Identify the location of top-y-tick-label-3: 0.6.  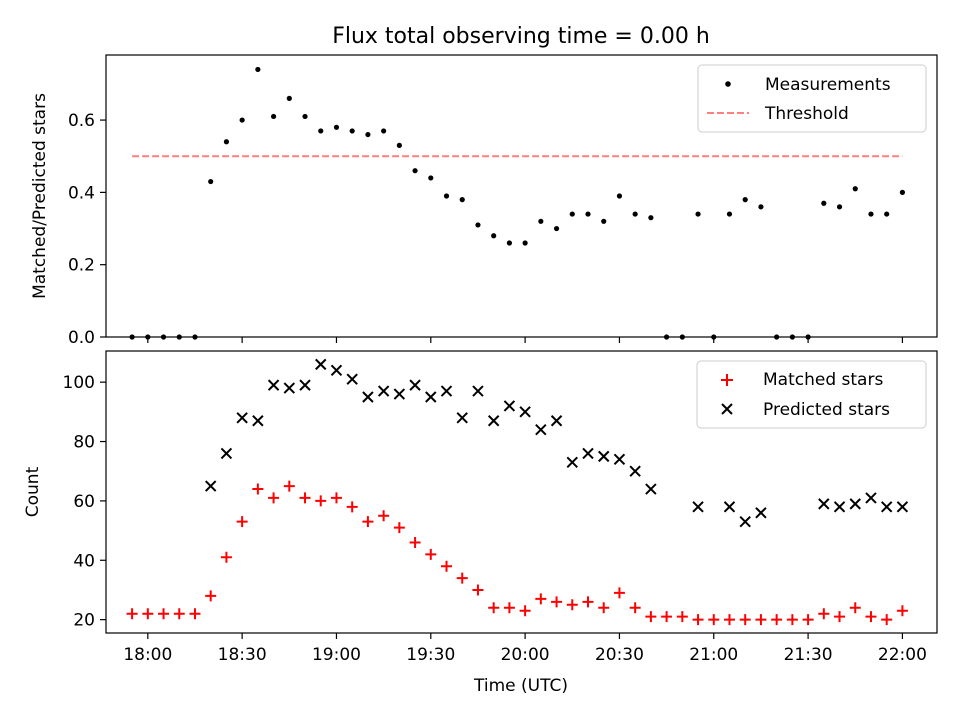
(81, 121).